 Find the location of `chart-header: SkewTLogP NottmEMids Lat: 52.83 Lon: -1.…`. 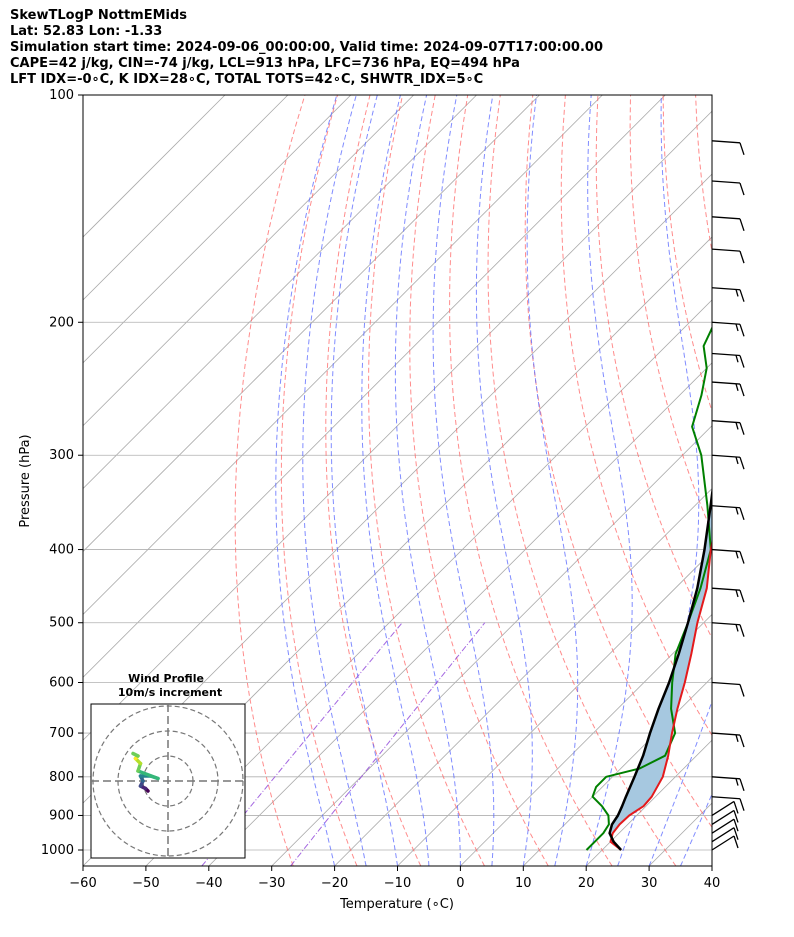

chart-header: SkewTLogP NottmEMids Lat: 52.83 Lon: -1.… is located at coordinates (306, 48).